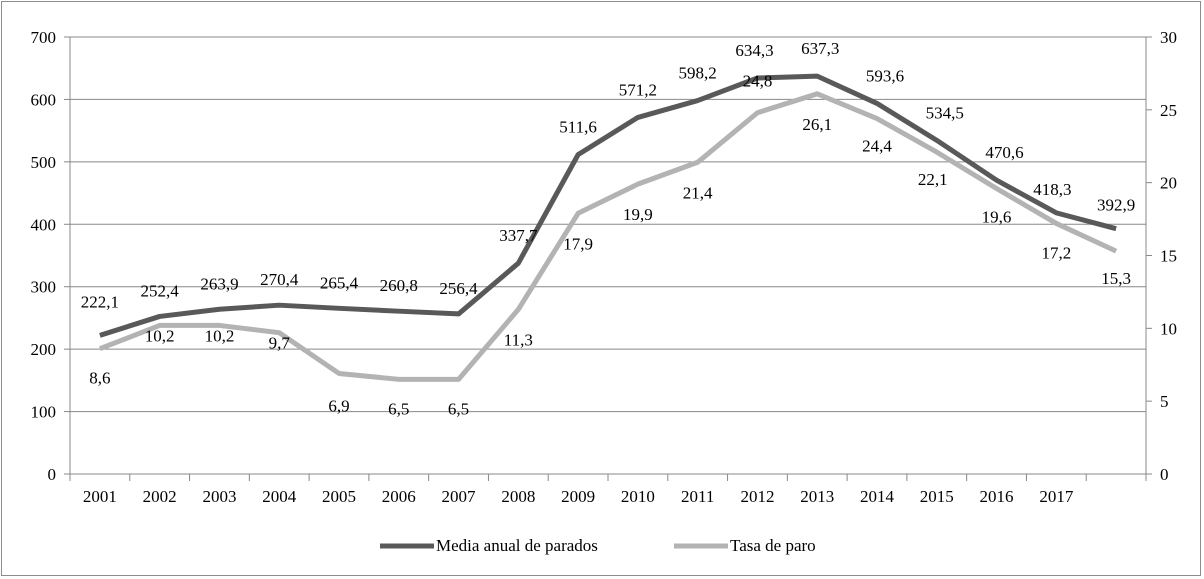 The height and width of the screenshot is (579, 1204). Describe the element at coordinates (1004, 152) in the screenshot. I see `data-label: 470,6` at that location.